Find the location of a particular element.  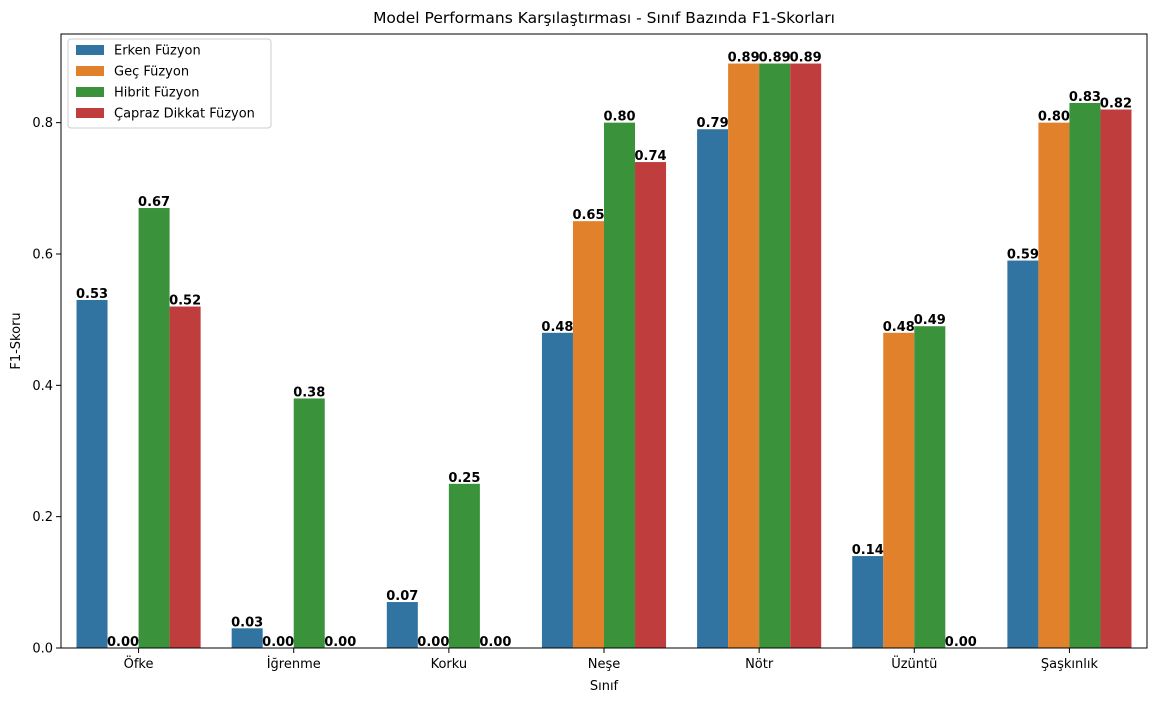

legend-box is located at coordinates (169, 83).